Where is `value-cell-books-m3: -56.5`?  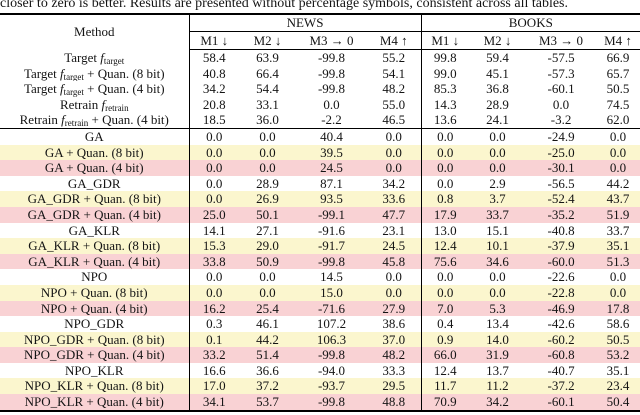
value-cell-books-m3: -56.5 is located at coordinates (561, 183).